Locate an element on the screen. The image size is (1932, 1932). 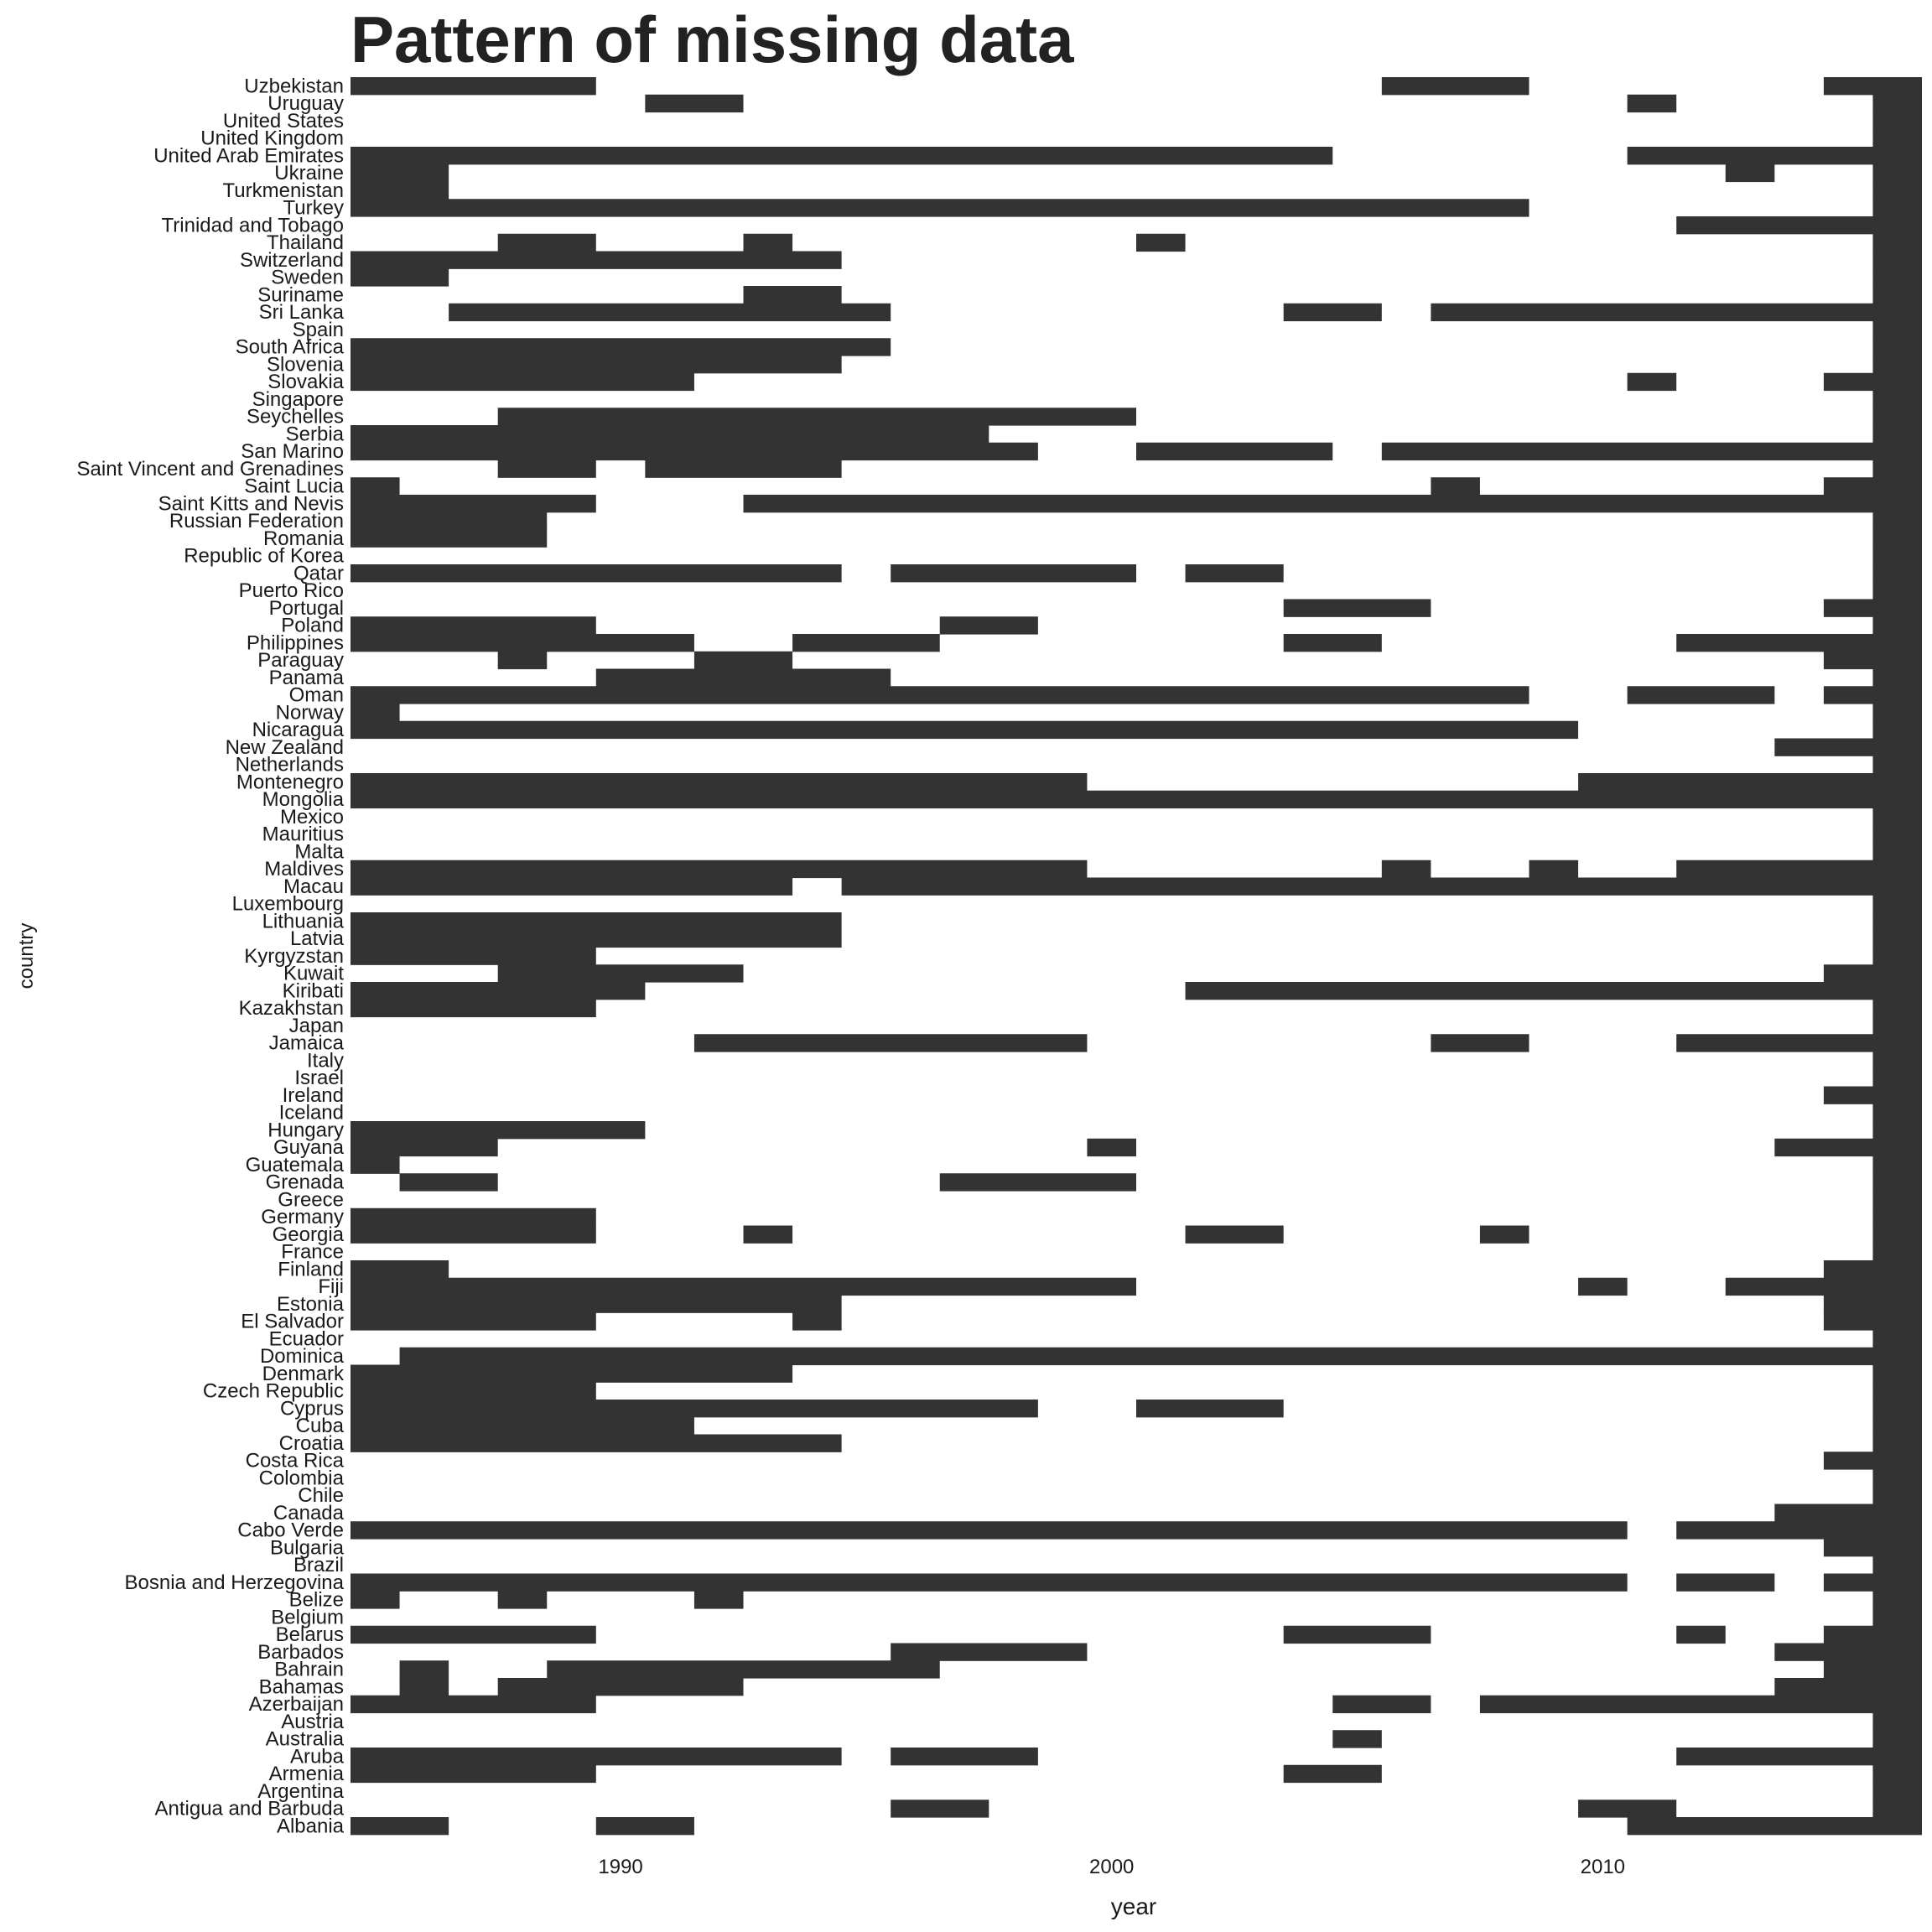
y-tick-label: Singapore is located at coordinates (298, 399).